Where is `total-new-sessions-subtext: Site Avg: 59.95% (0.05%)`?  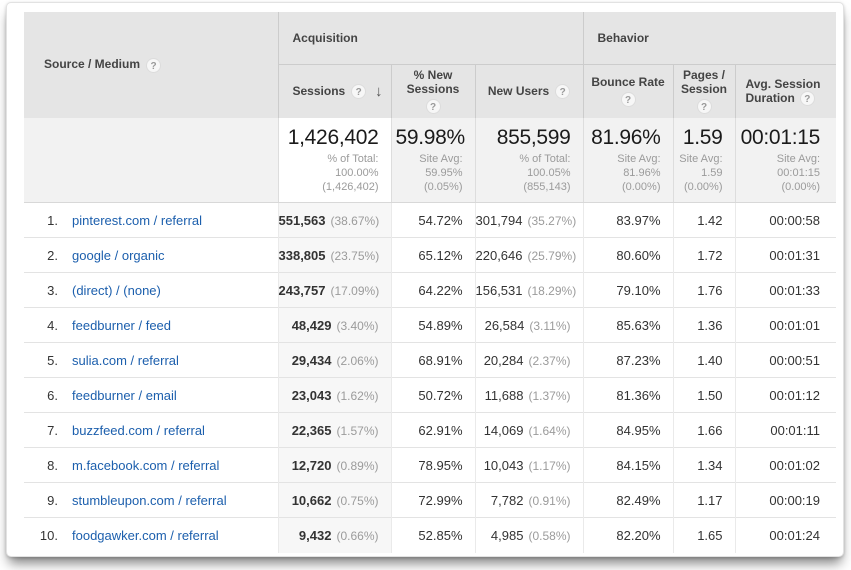
total-new-sessions-subtext: Site Avg: 59.95% (0.05%) is located at coordinates (441, 173).